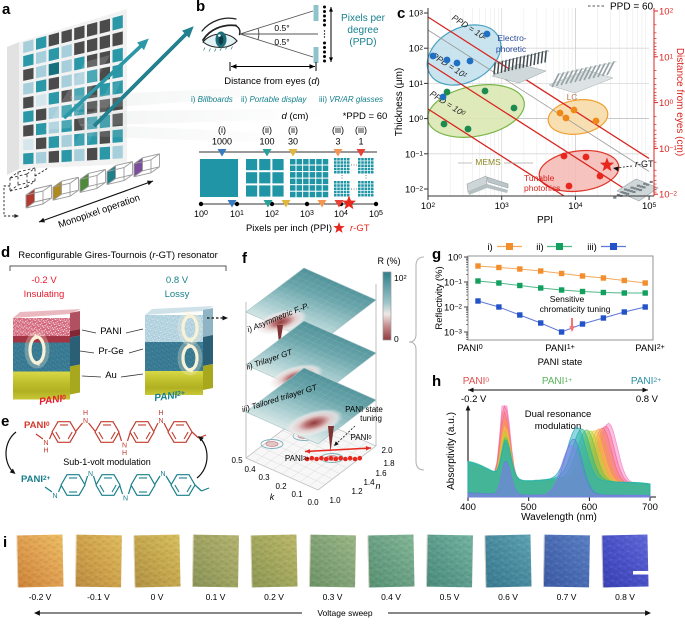 Image resolution: width=685 pixels, height=624 pixels. I want to click on svg-text: 10², so click(428, 206).